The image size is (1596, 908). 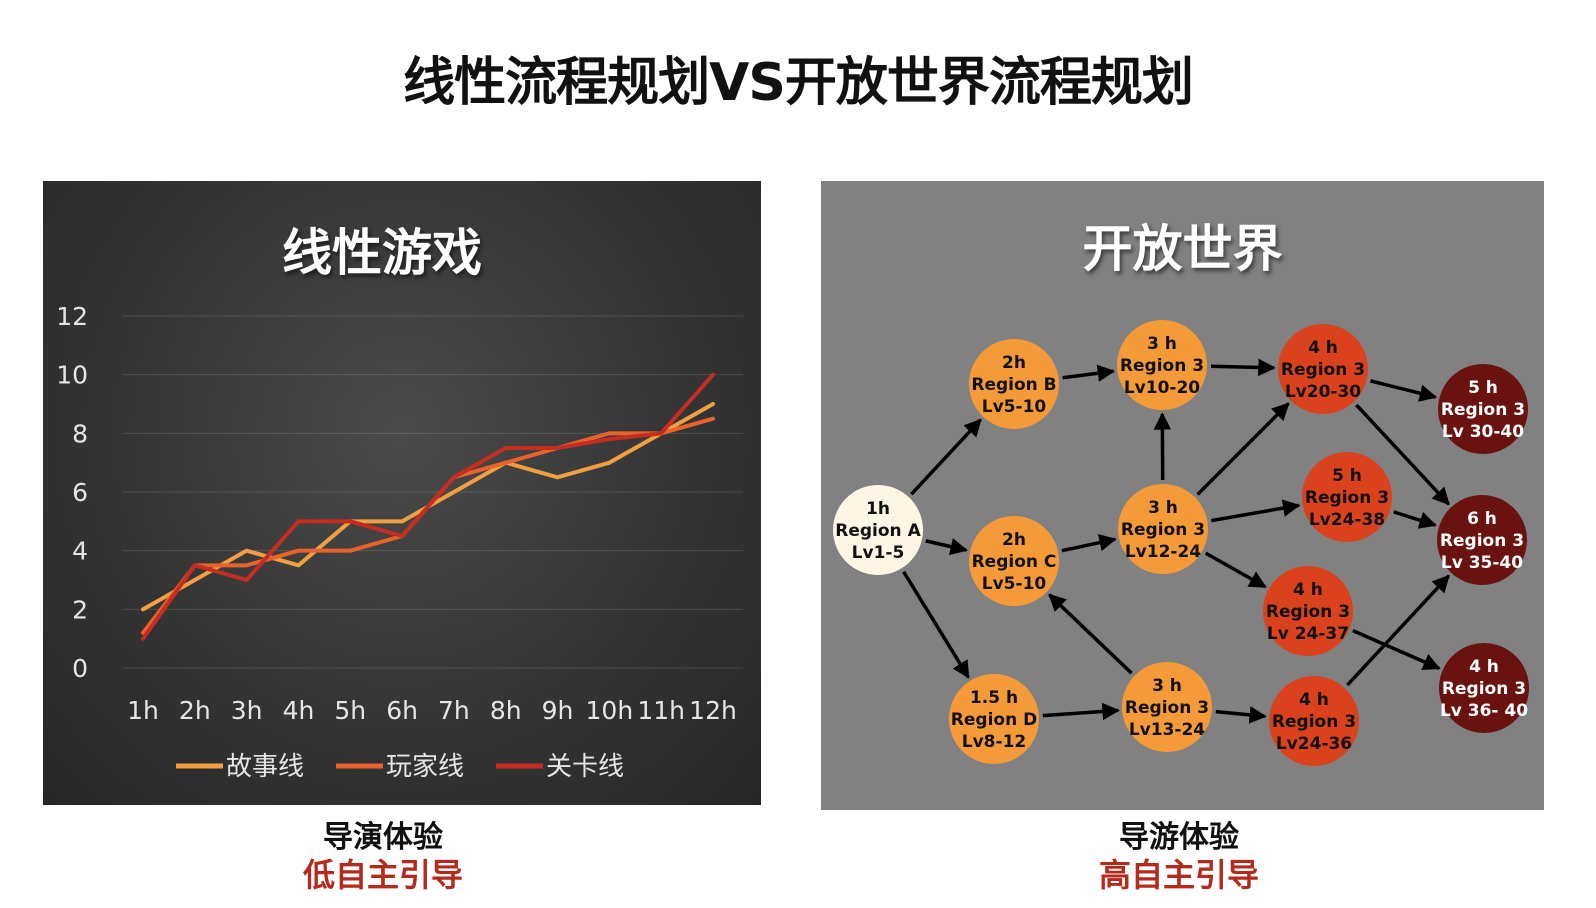 What do you see at coordinates (72, 375) in the screenshot?
I see `y-tick-label: 10` at bounding box center [72, 375].